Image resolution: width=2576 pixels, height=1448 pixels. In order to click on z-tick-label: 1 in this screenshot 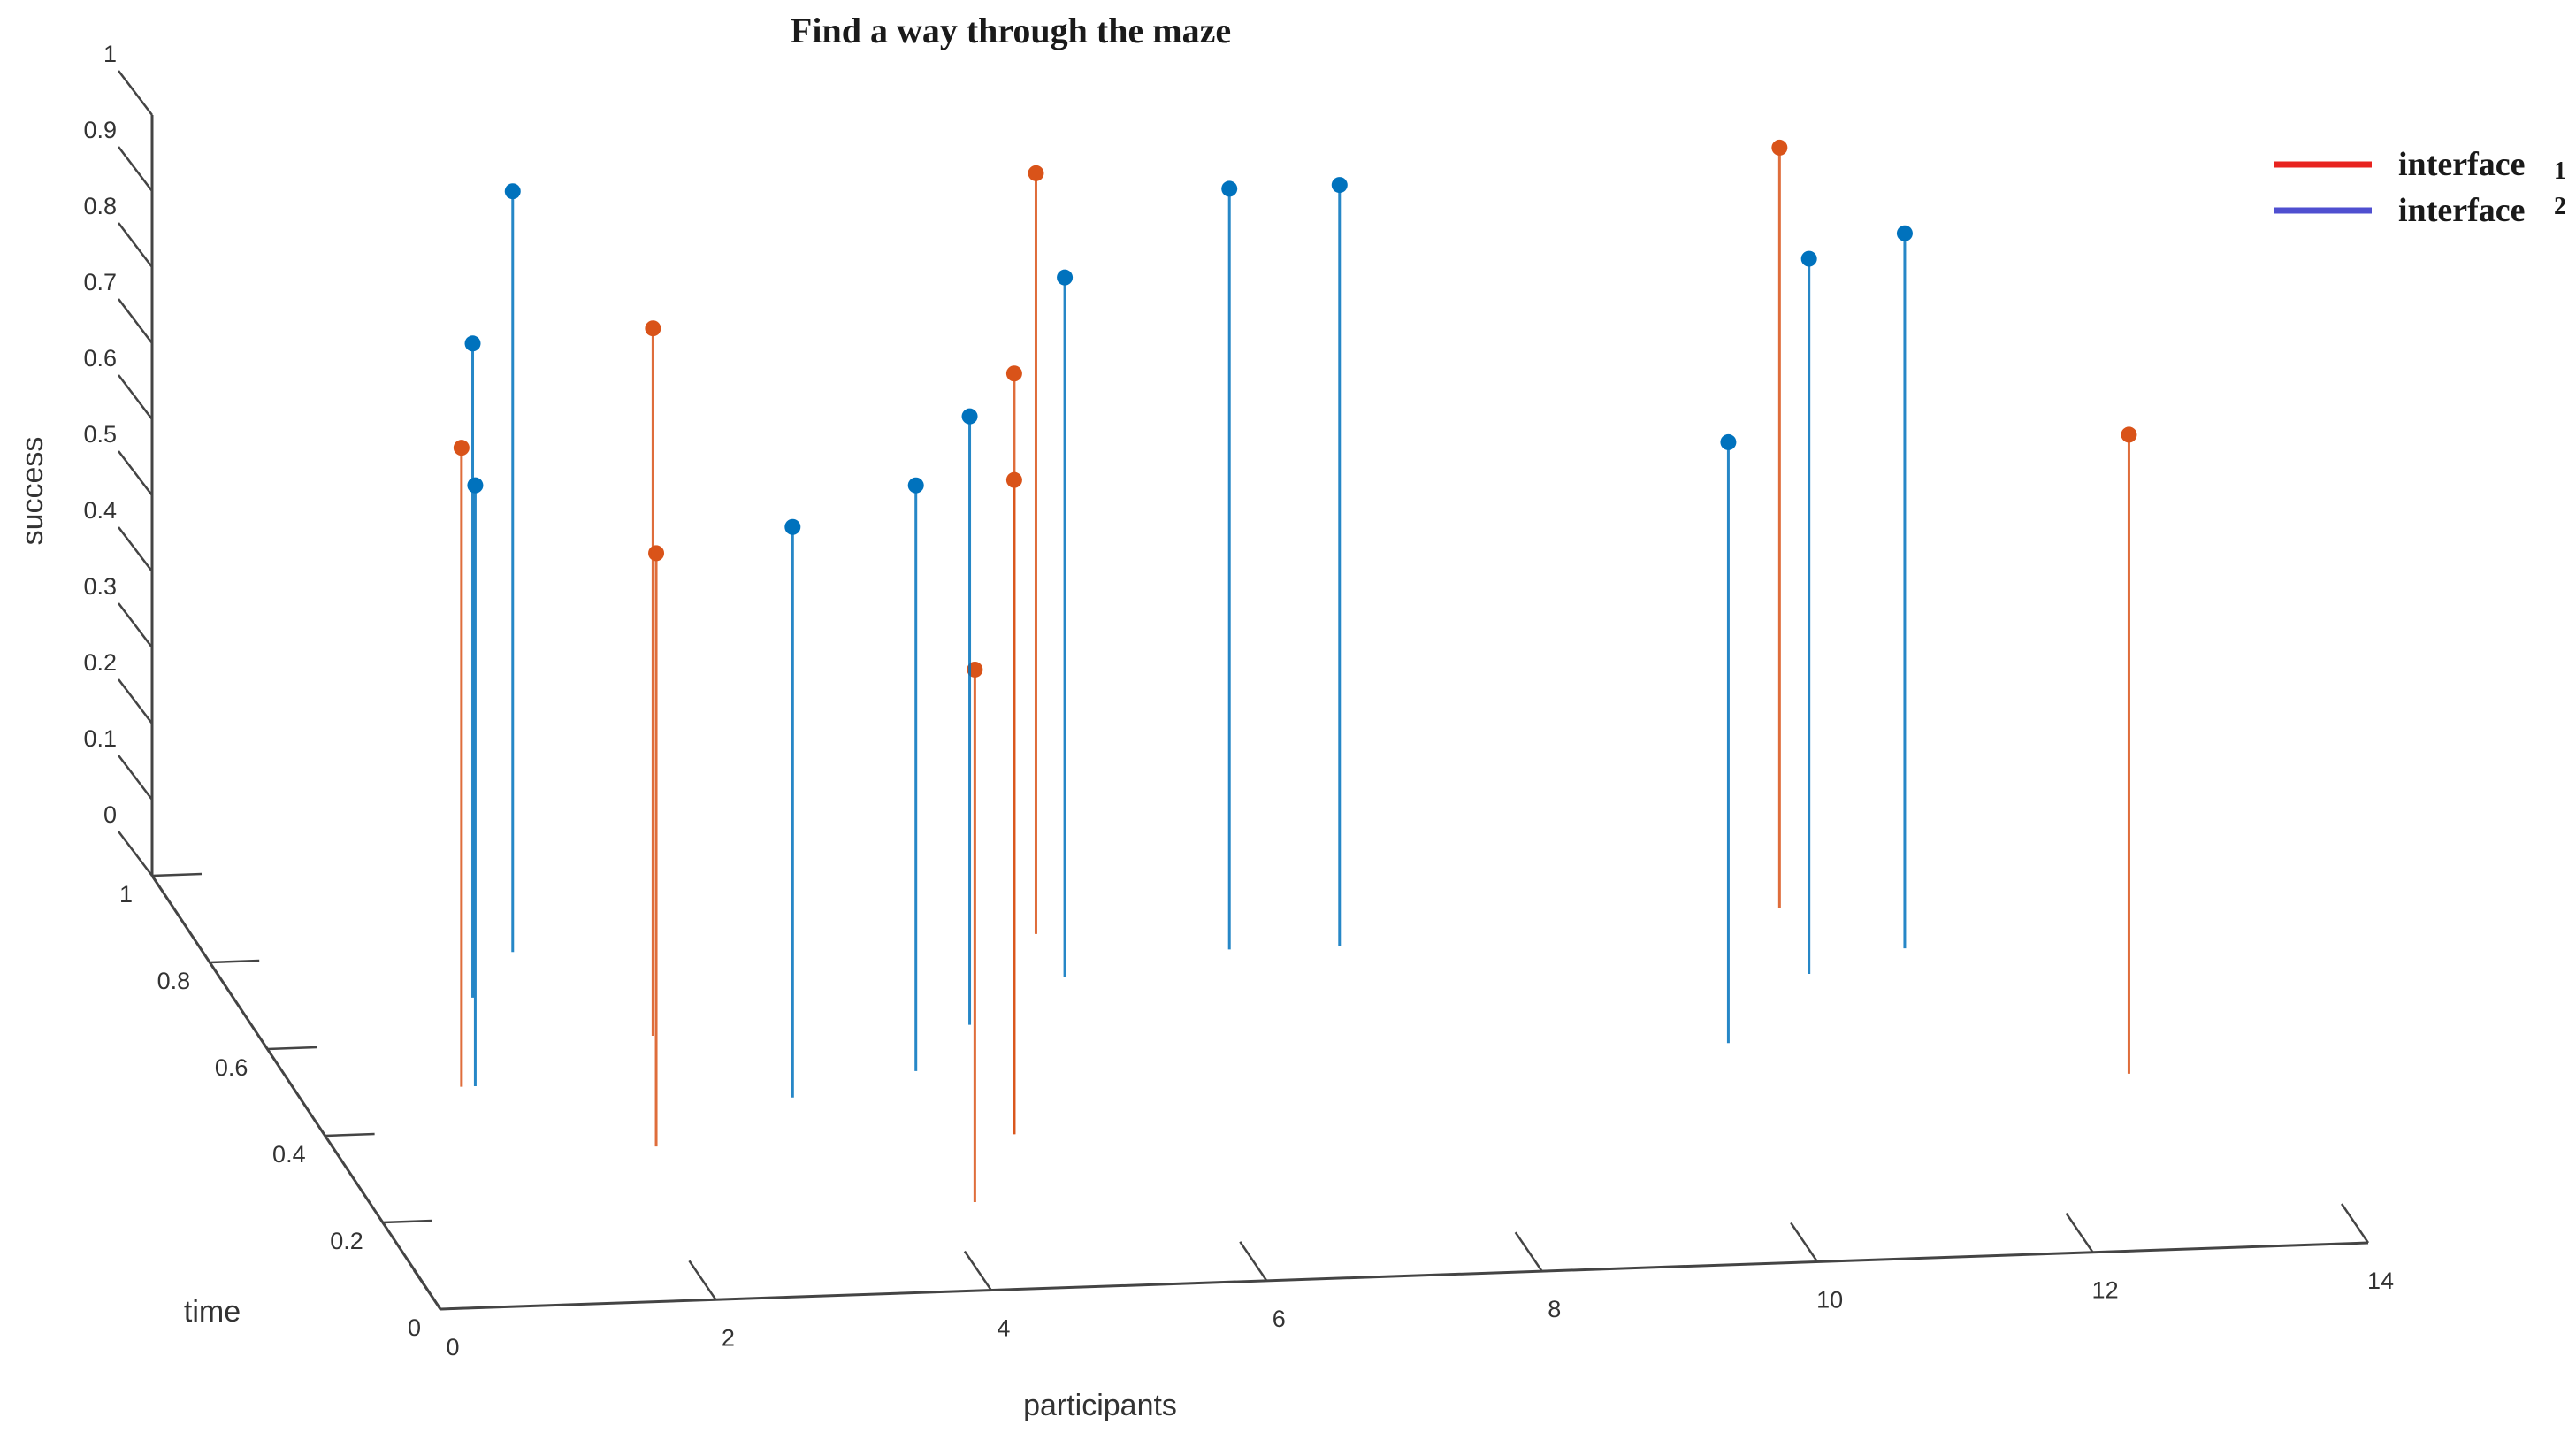, I will do `click(110, 54)`.